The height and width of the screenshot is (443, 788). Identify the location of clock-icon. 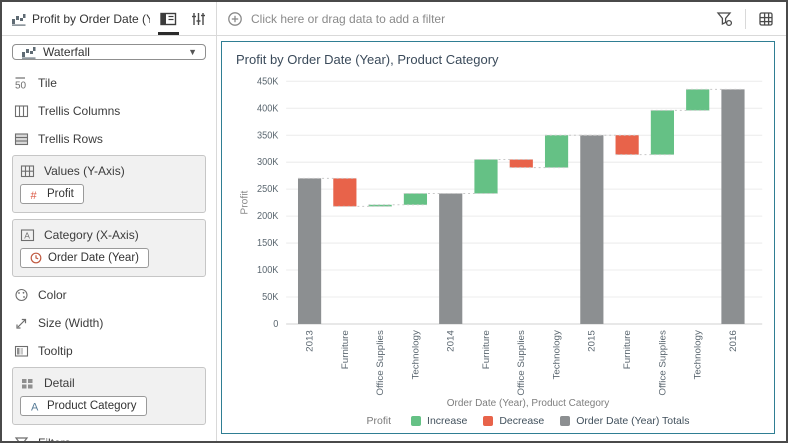
(36, 258).